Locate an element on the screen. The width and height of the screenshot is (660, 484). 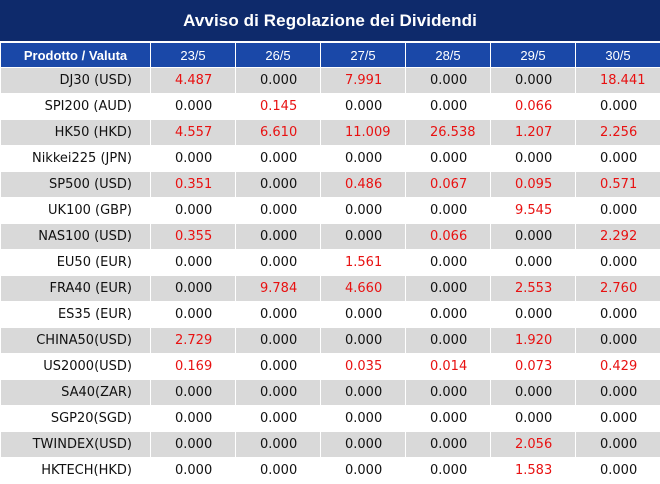
dividend-value-cell: 2.256 is located at coordinates (618, 133).